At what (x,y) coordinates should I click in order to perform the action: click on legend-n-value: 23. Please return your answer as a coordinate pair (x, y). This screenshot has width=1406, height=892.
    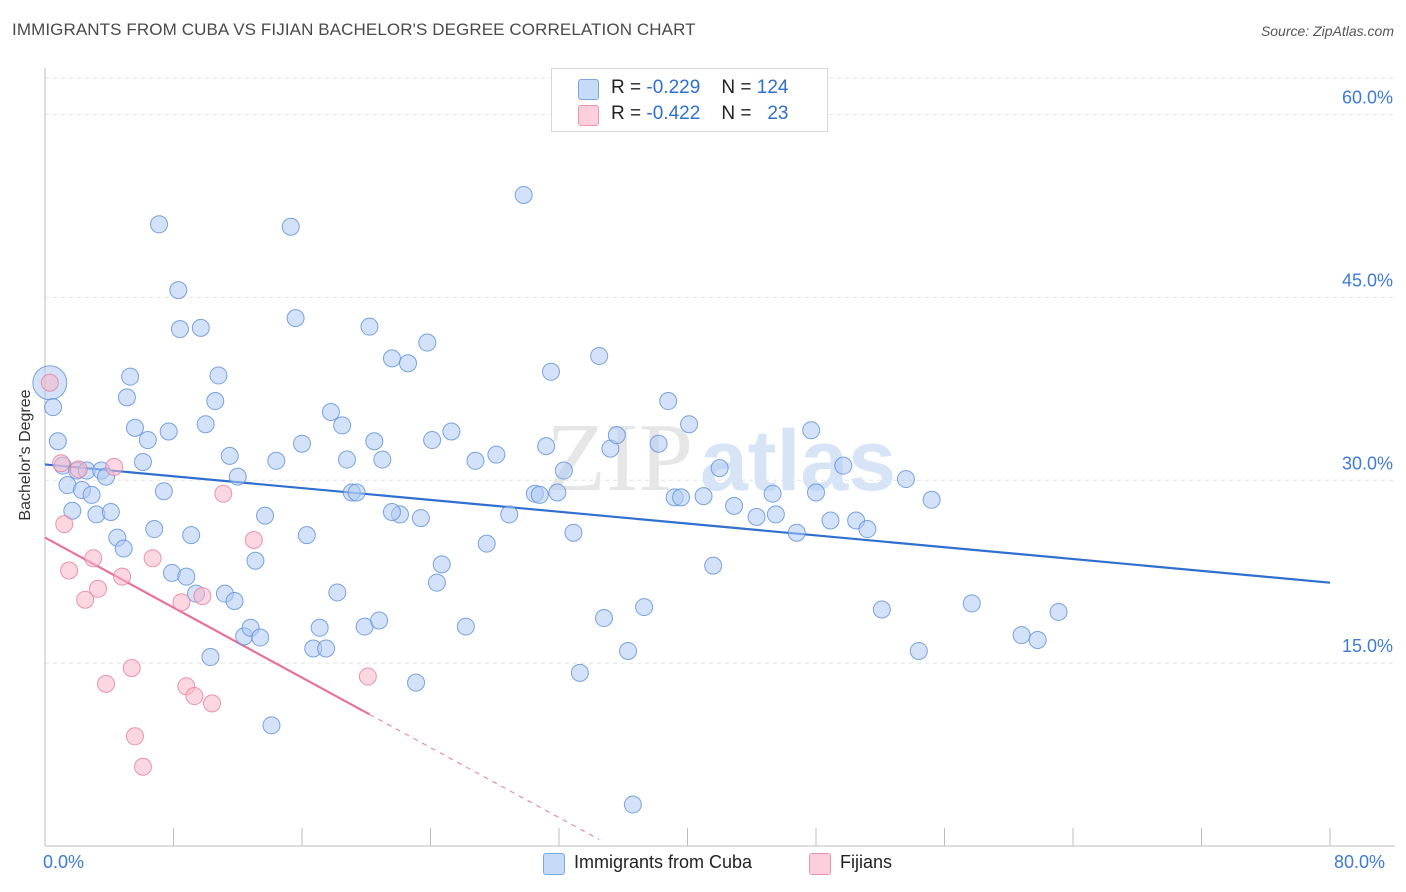
    Looking at the image, I should click on (778, 113).